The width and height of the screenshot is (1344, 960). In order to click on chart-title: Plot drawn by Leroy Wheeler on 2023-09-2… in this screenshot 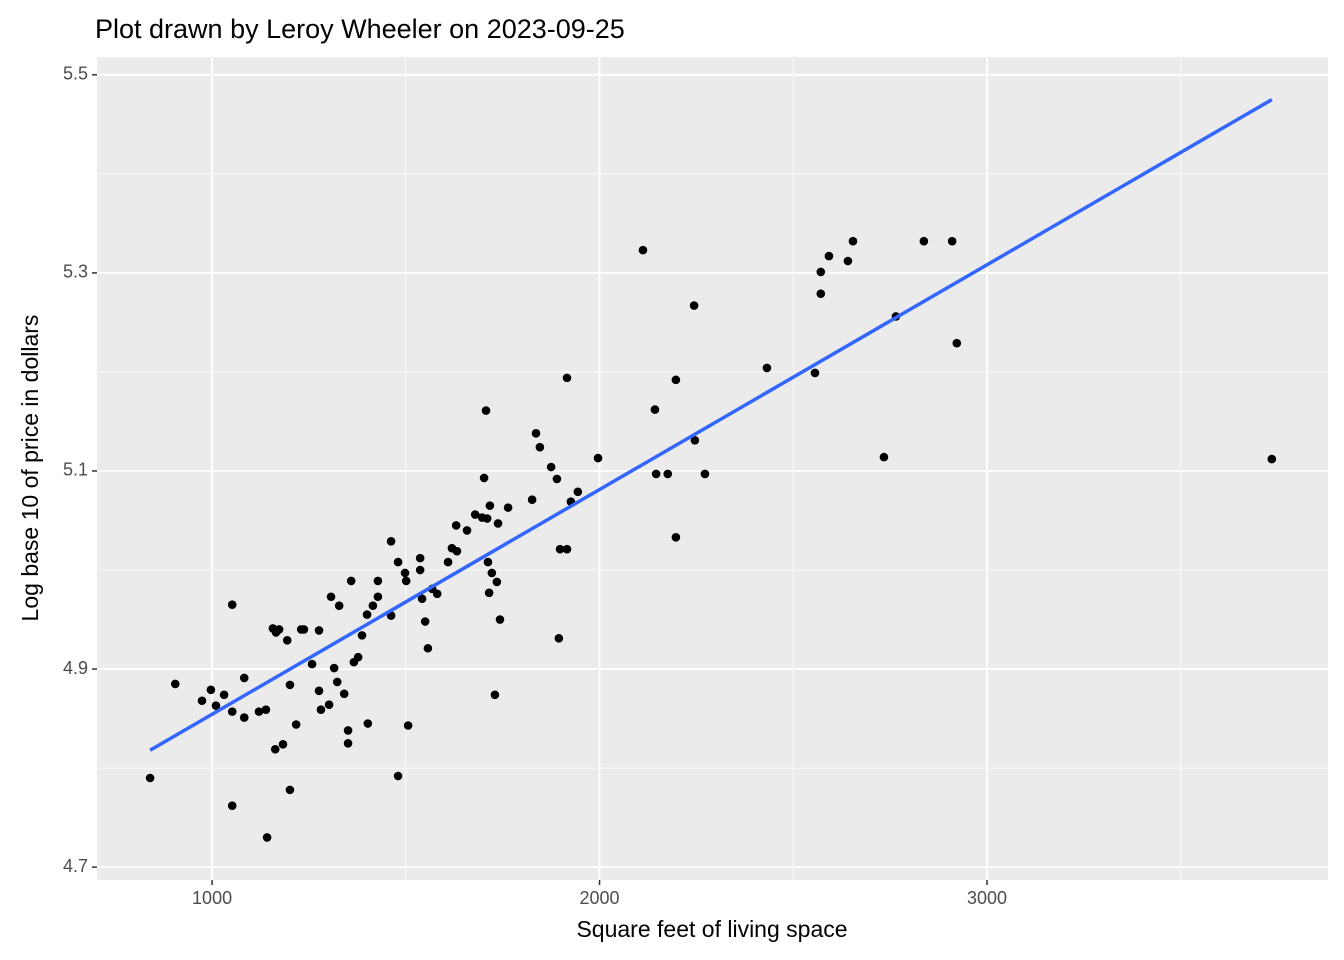, I will do `click(360, 29)`.